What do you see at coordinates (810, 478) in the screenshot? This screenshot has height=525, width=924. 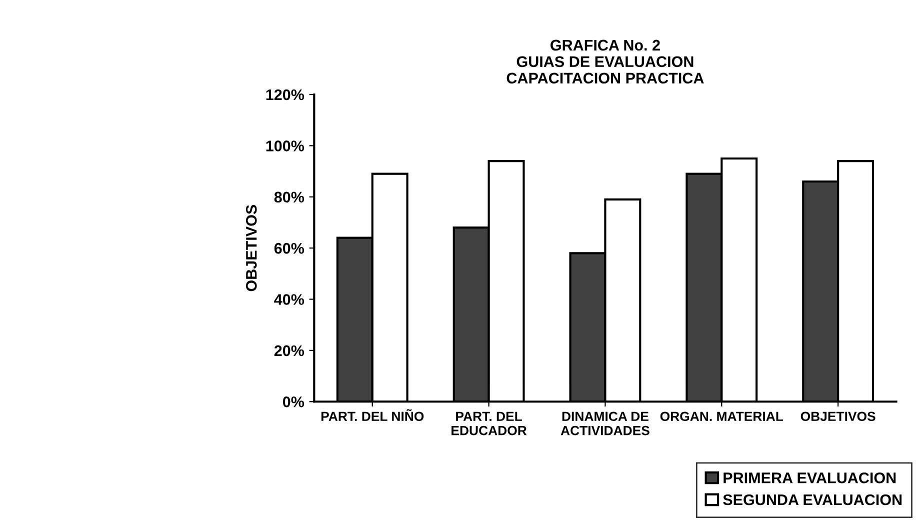 I see `legend-label: PRIMERA EVALUACION` at bounding box center [810, 478].